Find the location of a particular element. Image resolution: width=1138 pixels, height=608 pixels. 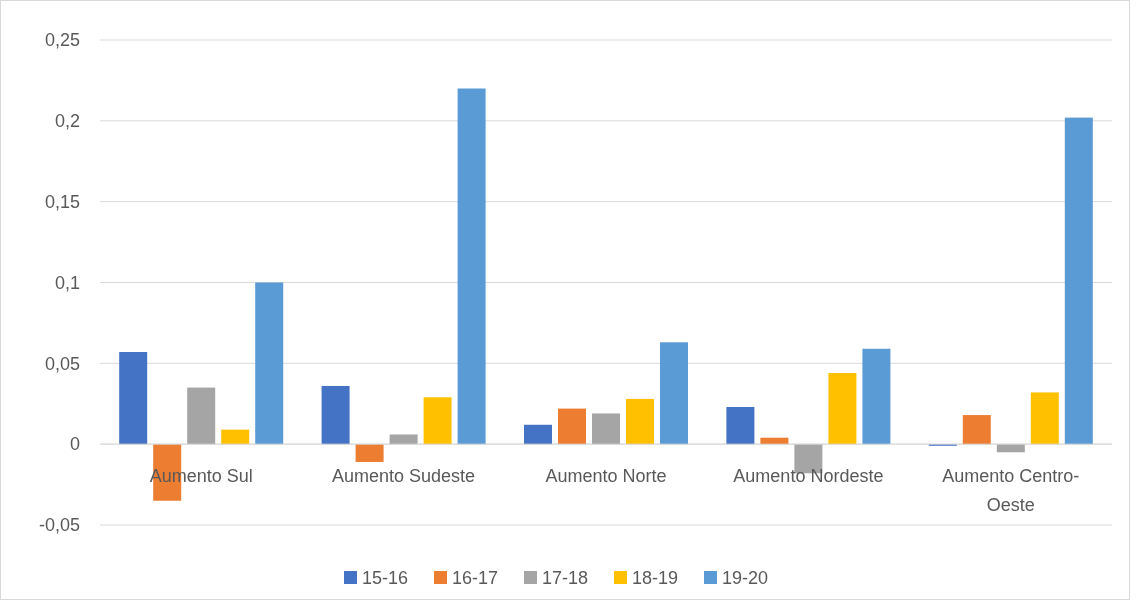

legend-label: 17-18 is located at coordinates (565, 578).